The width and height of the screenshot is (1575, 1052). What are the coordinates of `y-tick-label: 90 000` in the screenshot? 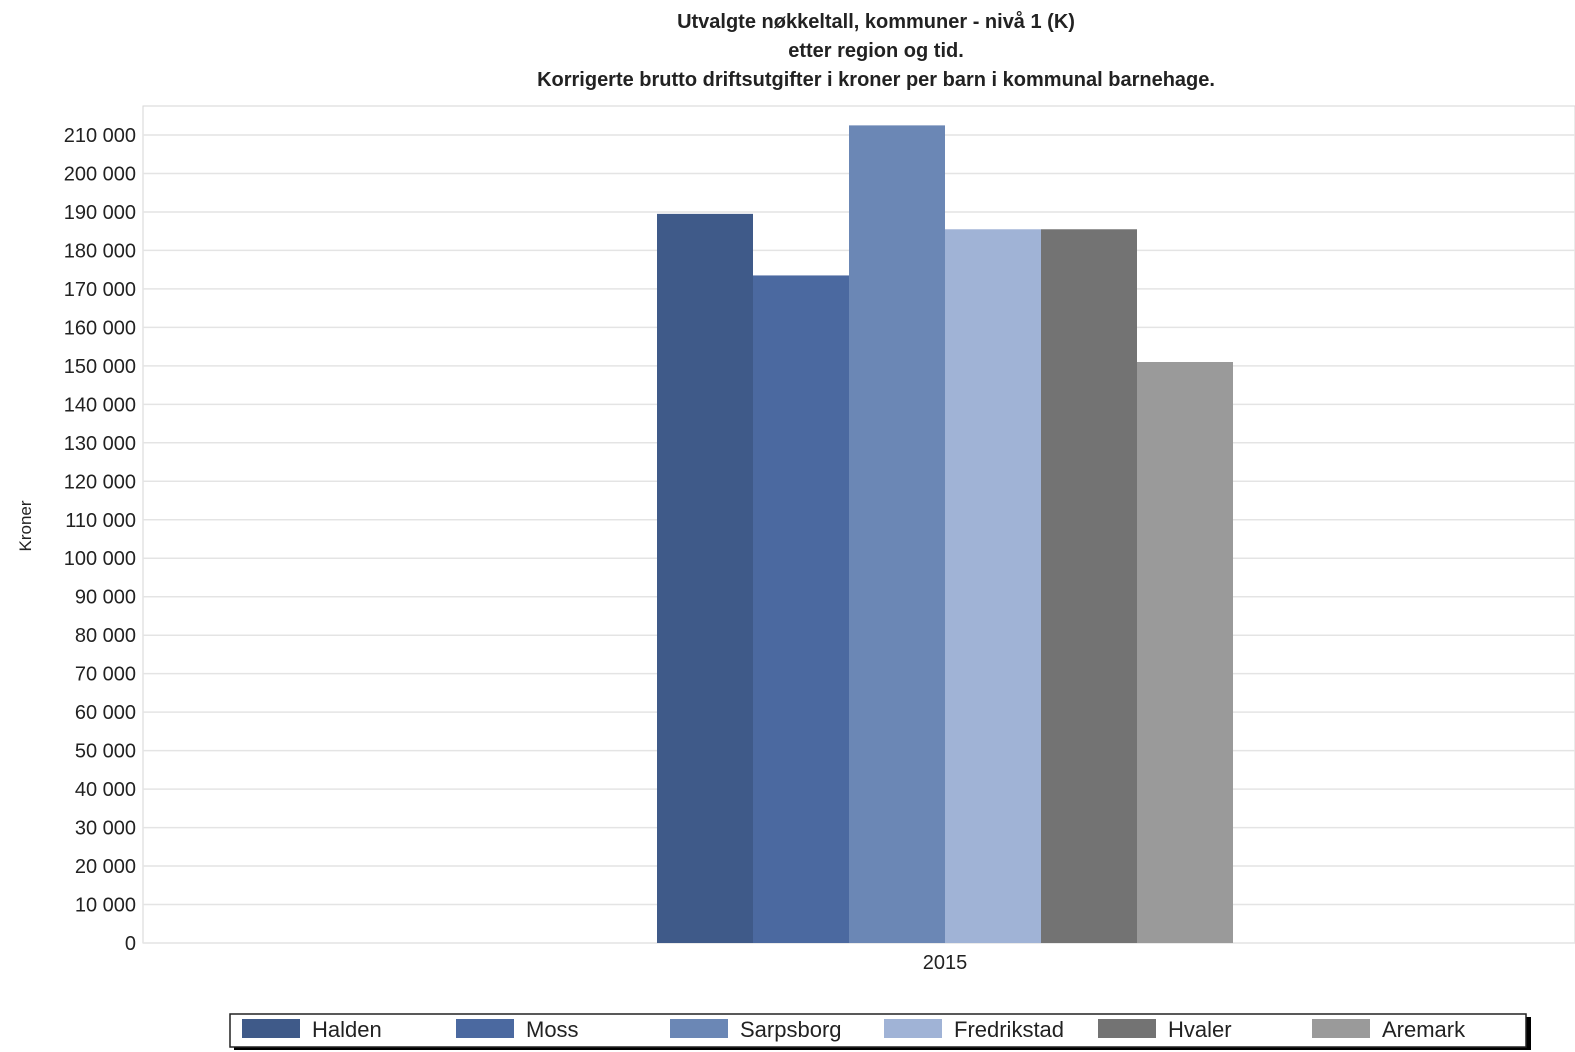 It's located at (105, 598).